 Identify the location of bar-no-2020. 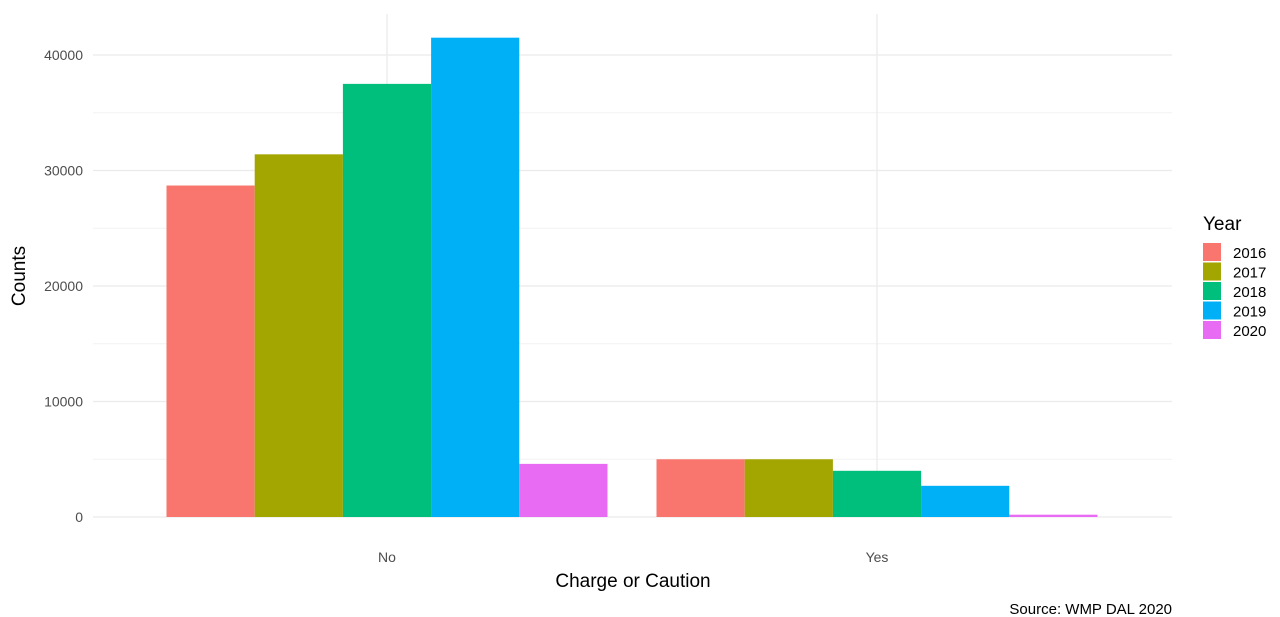
(563, 490).